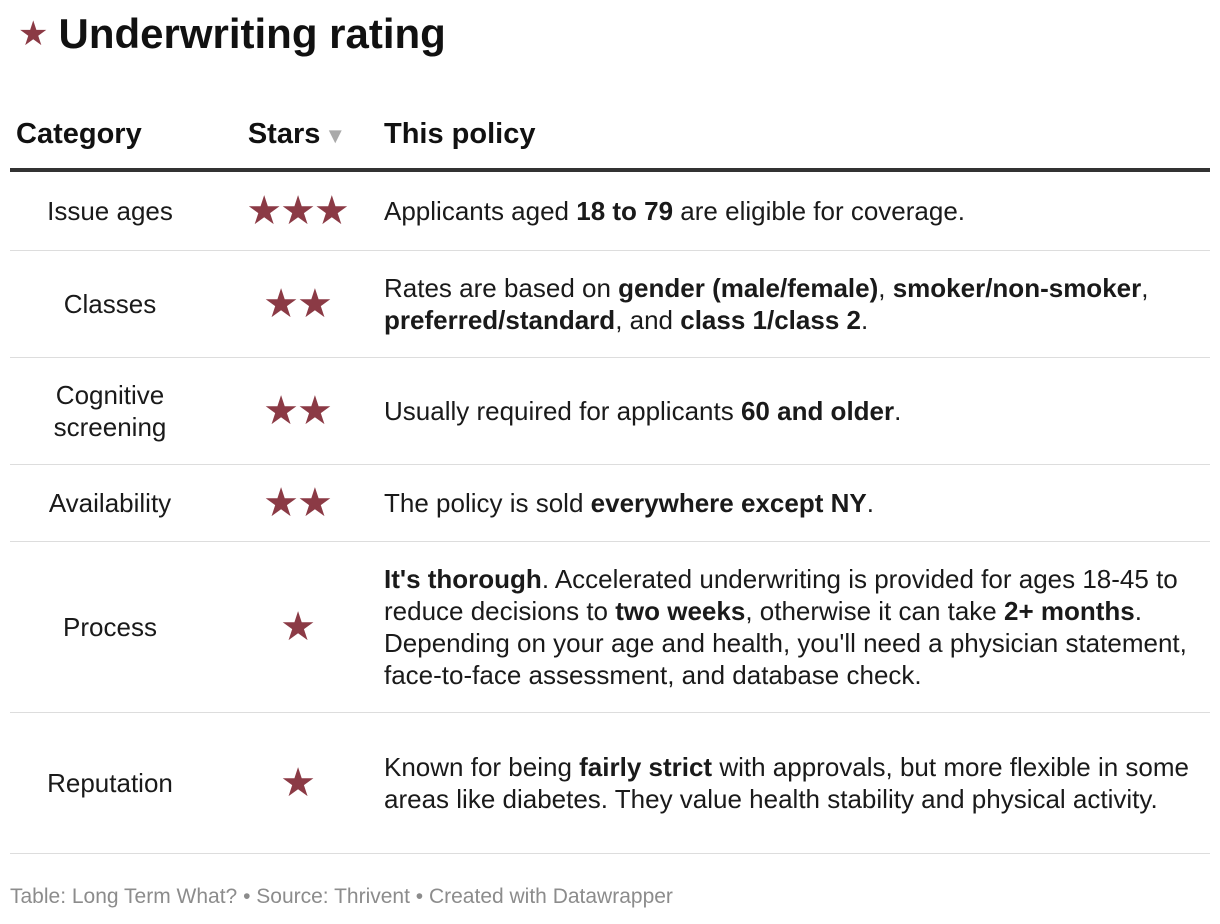 The image size is (1220, 924). What do you see at coordinates (646, 767) in the screenshot?
I see `policy-highlight: fairly strict` at bounding box center [646, 767].